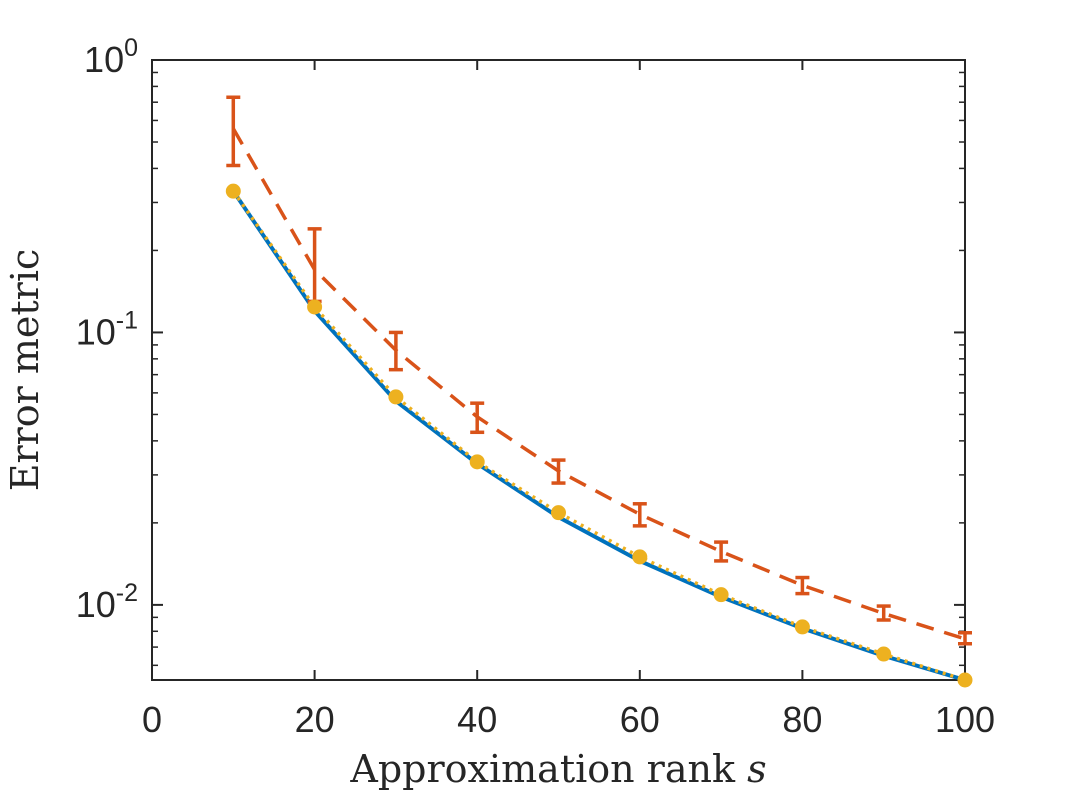 The width and height of the screenshot is (1067, 800). I want to click on x-tick-label: 100, so click(965, 719).